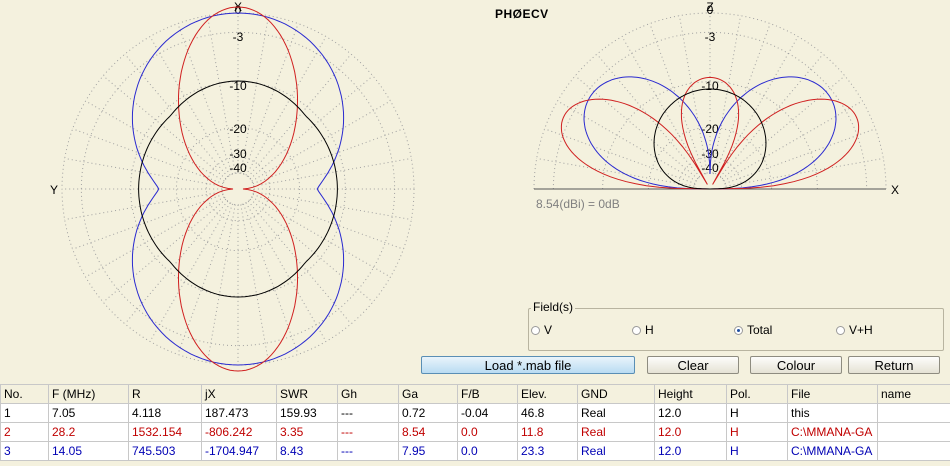 The height and width of the screenshot is (466, 950). Describe the element at coordinates (643, 330) in the screenshot. I see `radio-h: H` at that location.